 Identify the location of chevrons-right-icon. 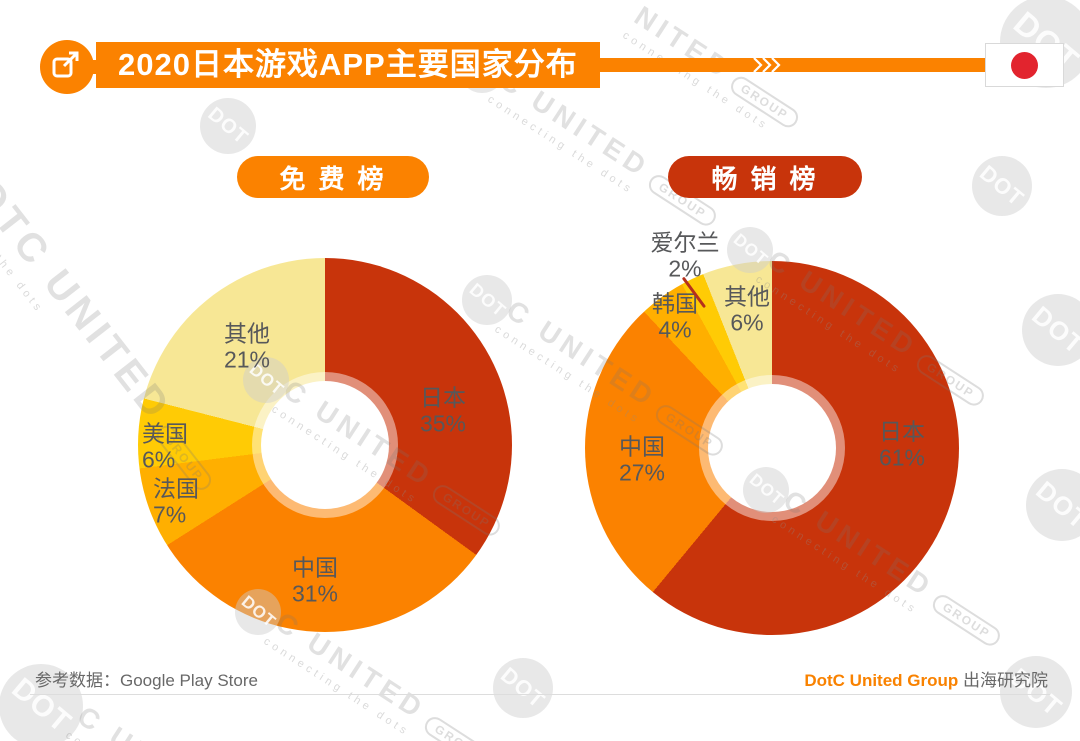
(767, 65).